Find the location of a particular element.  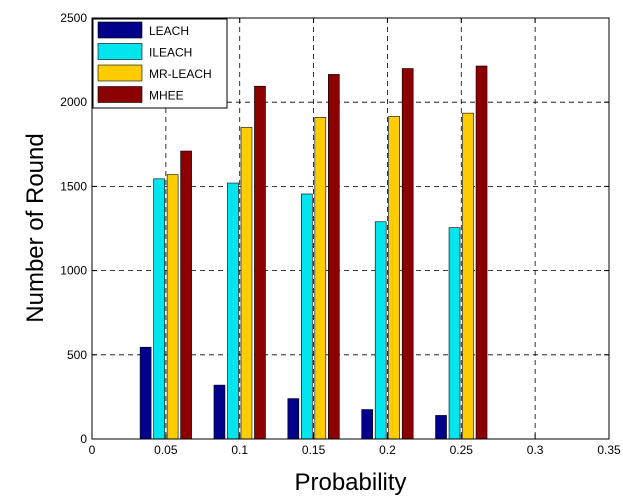

y-axis-label: Number of Round is located at coordinates (35, 227).